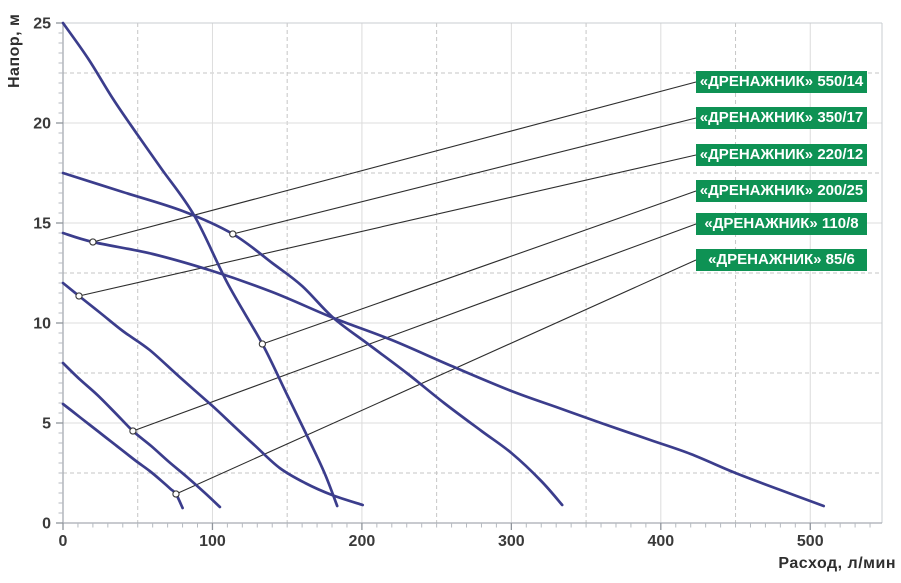  Describe the element at coordinates (837, 563) in the screenshot. I see `x-axis-title: Расход, л/мин` at that location.